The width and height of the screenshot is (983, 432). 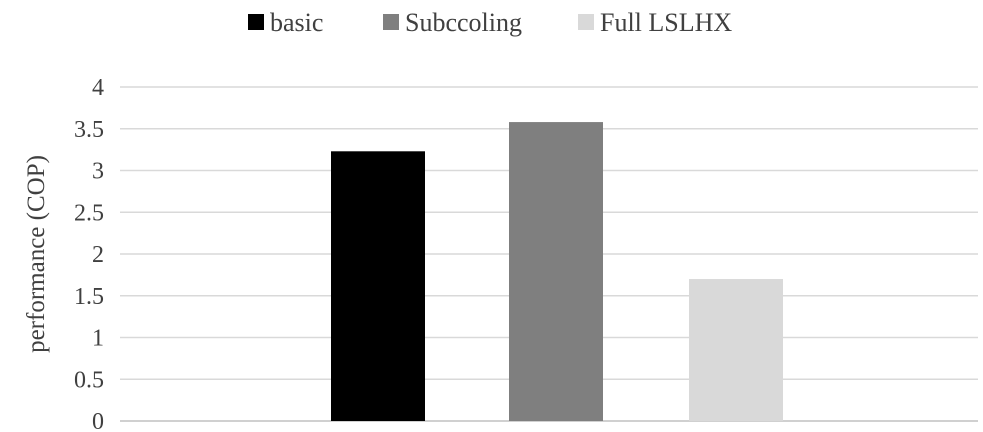 I want to click on y-tick-label: 2, so click(x=98, y=255).